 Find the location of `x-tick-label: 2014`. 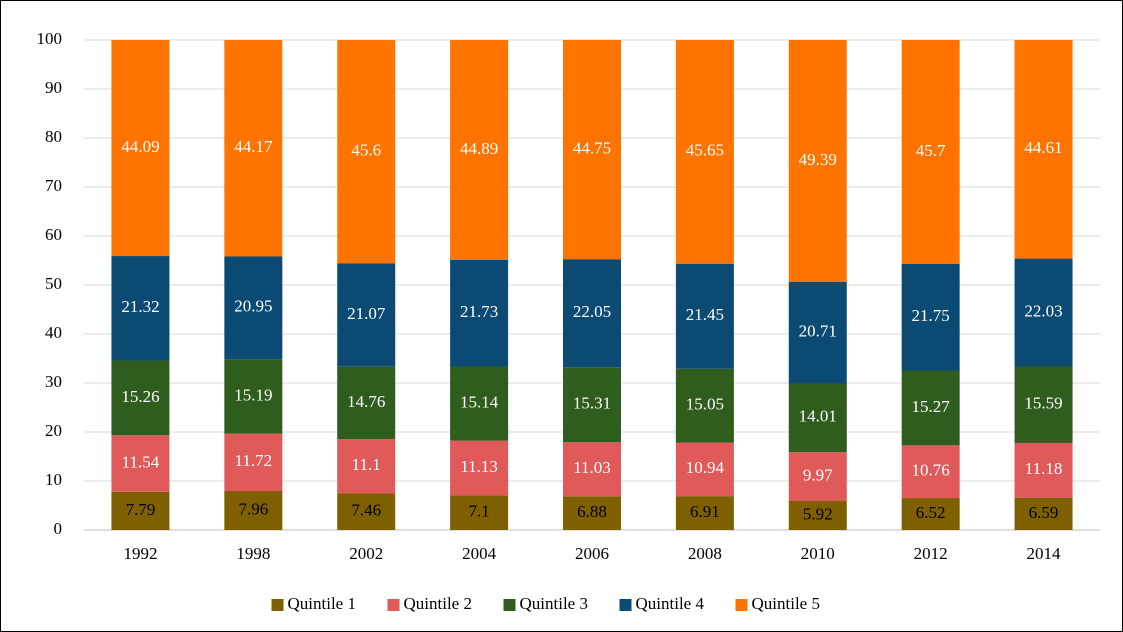

x-tick-label: 2014 is located at coordinates (1044, 553).